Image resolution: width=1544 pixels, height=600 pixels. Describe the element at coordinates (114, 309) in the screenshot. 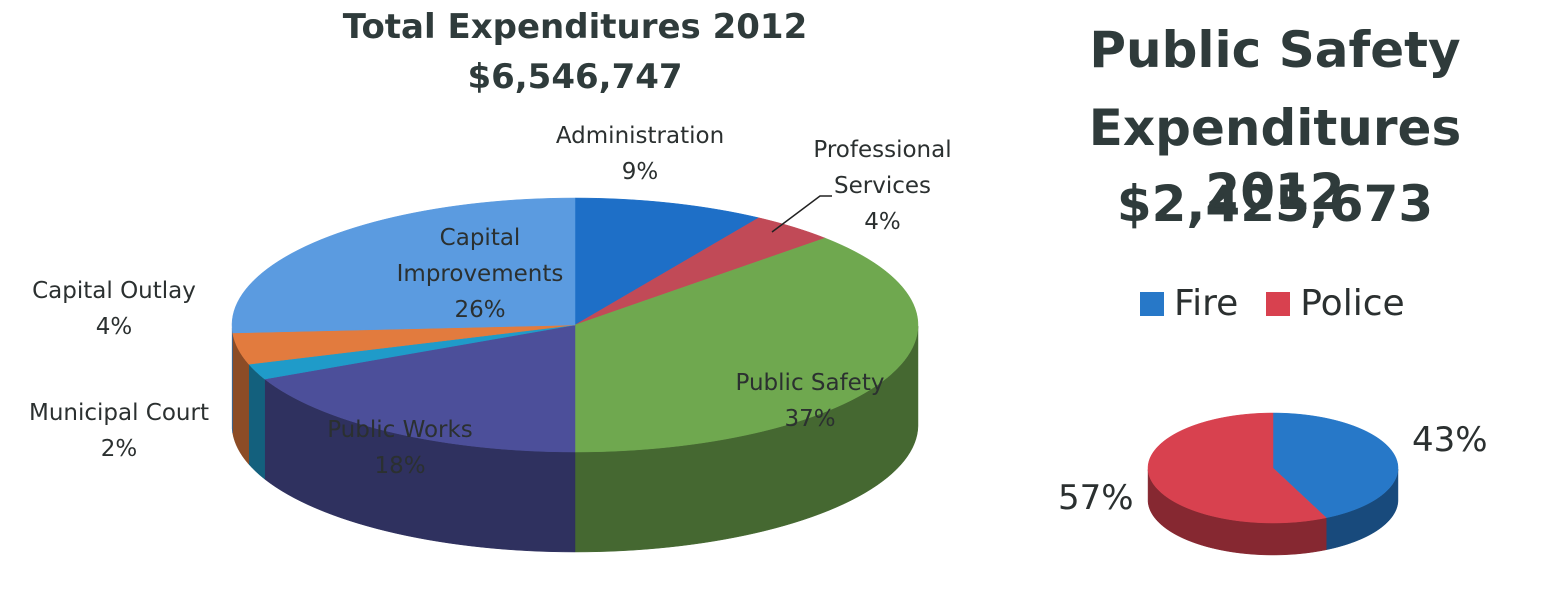

I see `slice-label-capital-outlay: Capital Outlay 4%` at that location.